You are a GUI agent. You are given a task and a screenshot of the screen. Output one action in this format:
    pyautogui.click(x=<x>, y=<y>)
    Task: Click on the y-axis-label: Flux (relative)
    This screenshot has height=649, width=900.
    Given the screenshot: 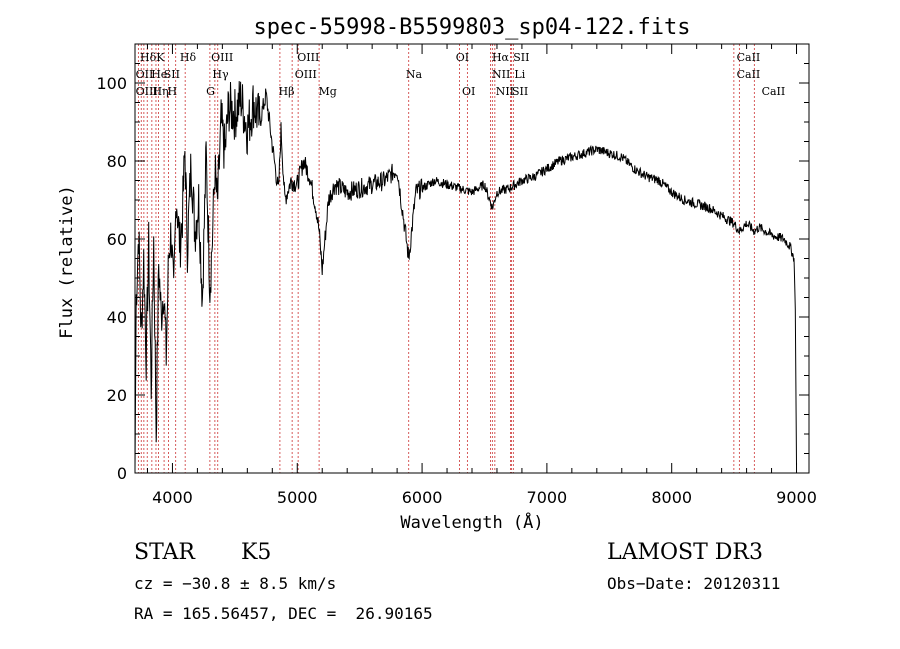 What is the action you would take?
    pyautogui.click(x=67, y=262)
    